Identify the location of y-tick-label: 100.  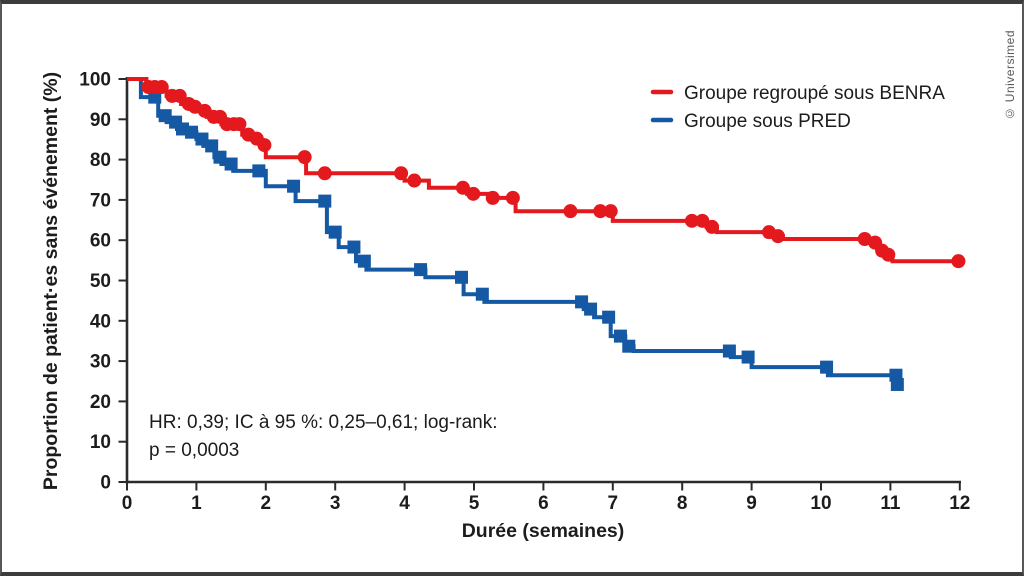
(95, 80).